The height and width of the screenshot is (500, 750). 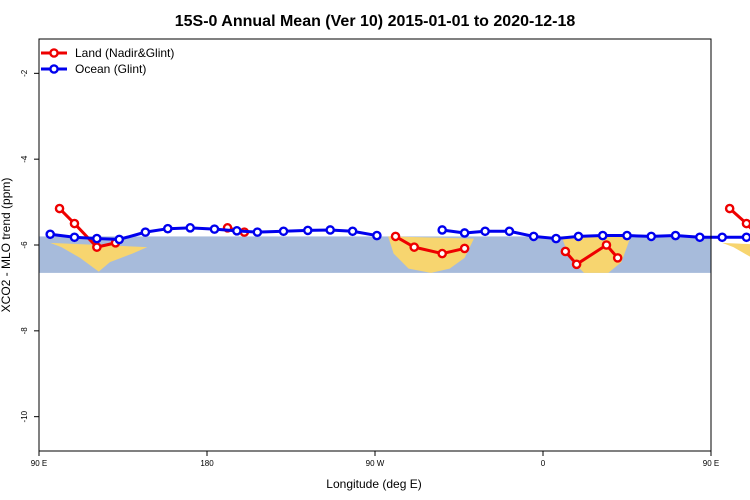 What do you see at coordinates (110, 69) in the screenshot?
I see `ocean-glint-legend-label: Ocean (Glint)` at bounding box center [110, 69].